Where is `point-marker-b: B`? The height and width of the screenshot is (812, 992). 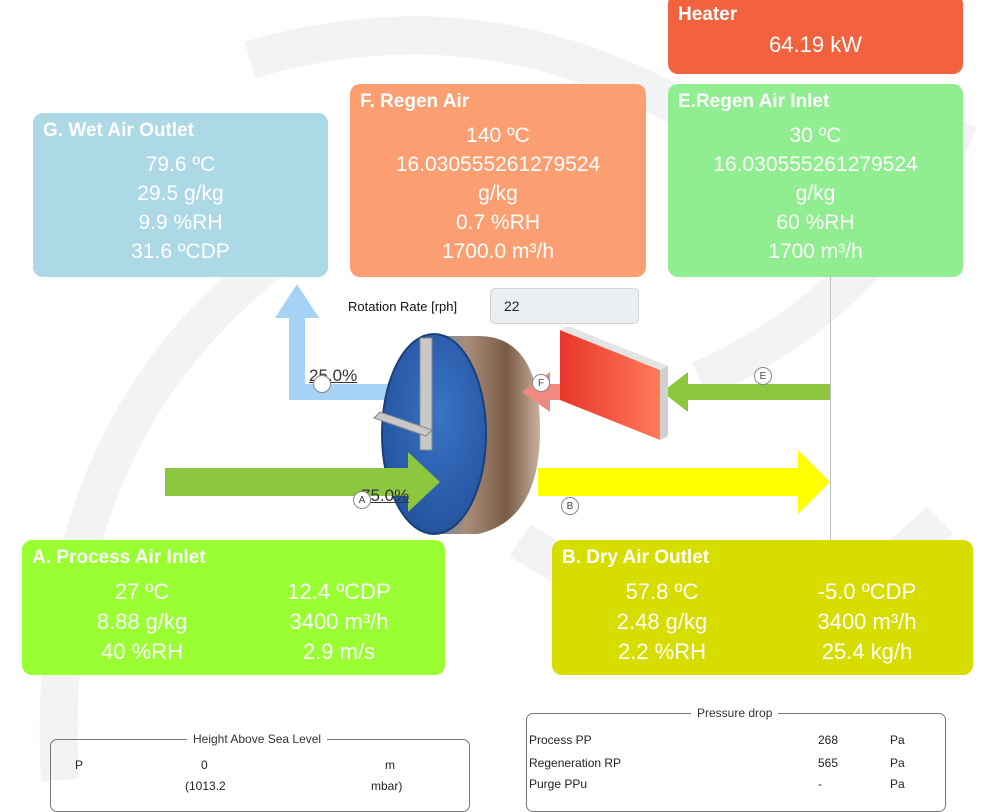 point-marker-b: B is located at coordinates (570, 506).